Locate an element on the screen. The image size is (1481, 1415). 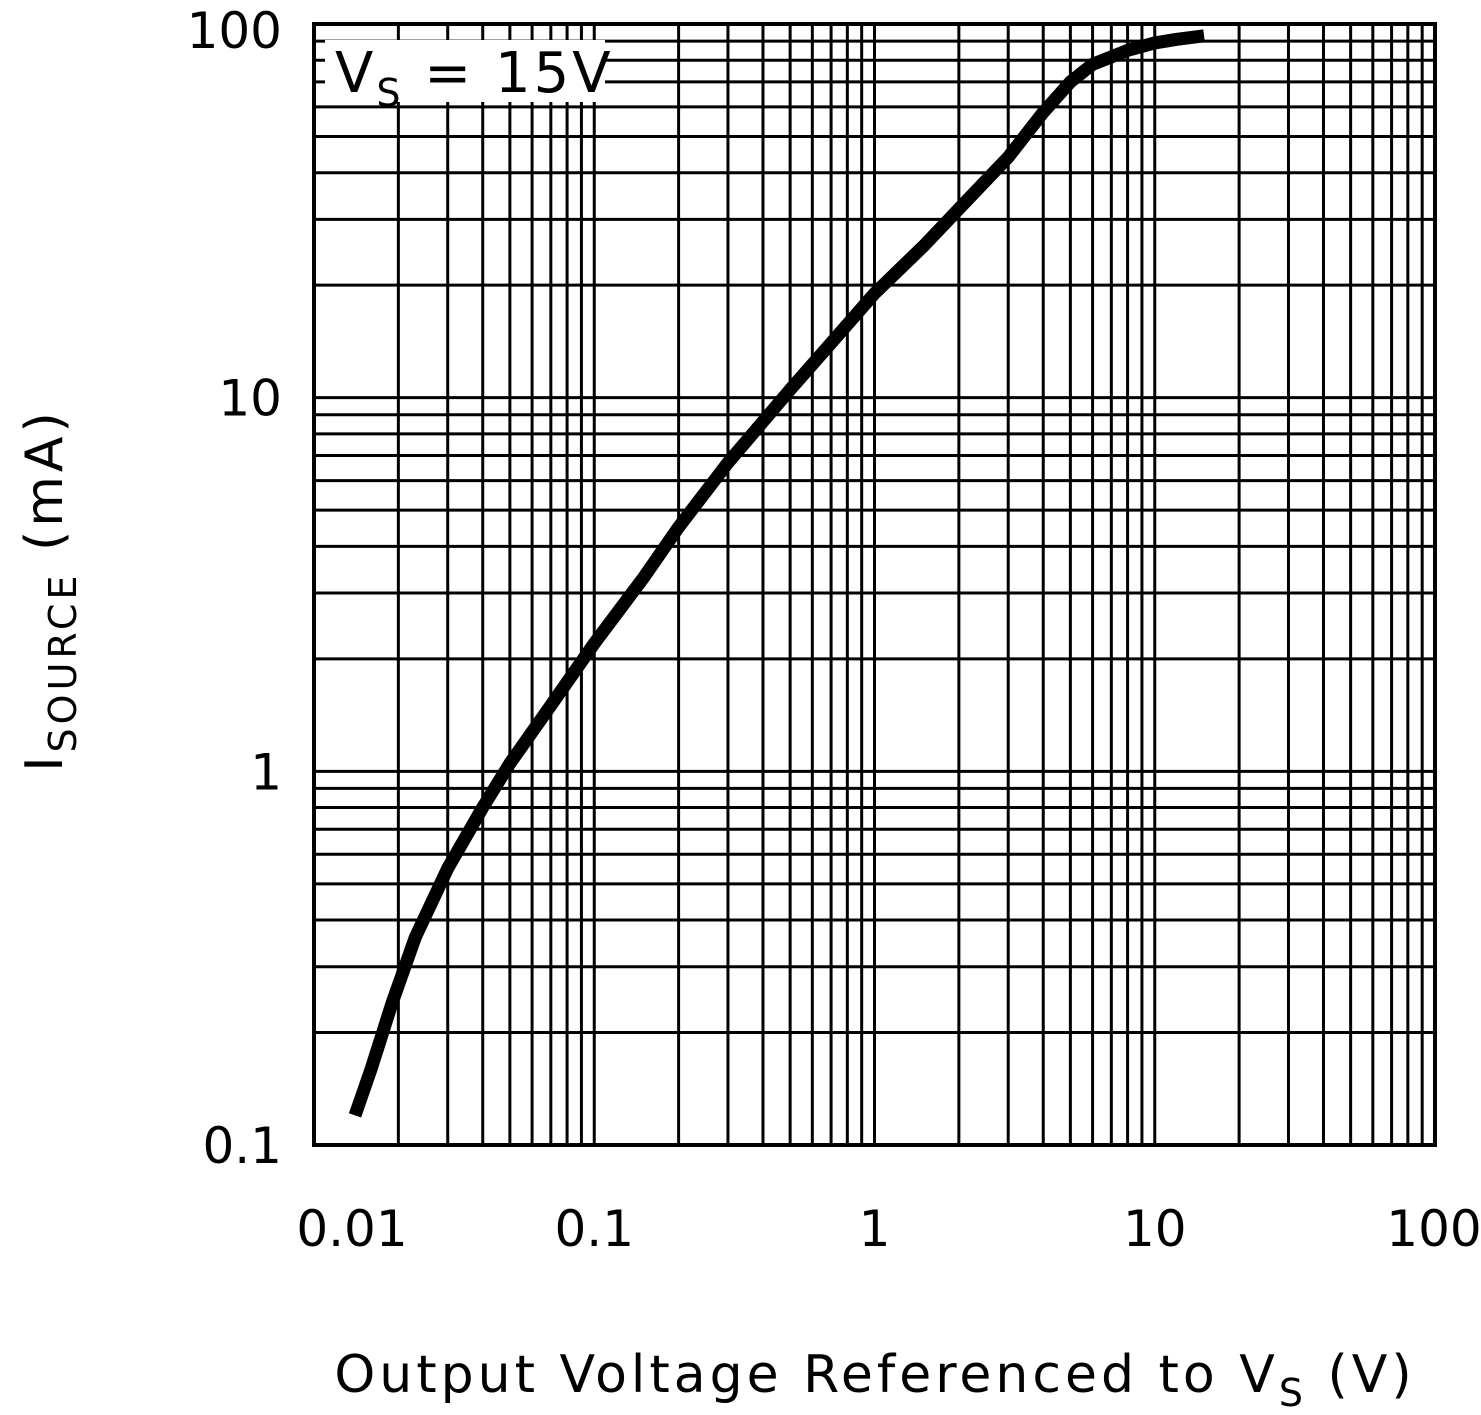
annotation: VS = 15V is located at coordinates (474, 78).